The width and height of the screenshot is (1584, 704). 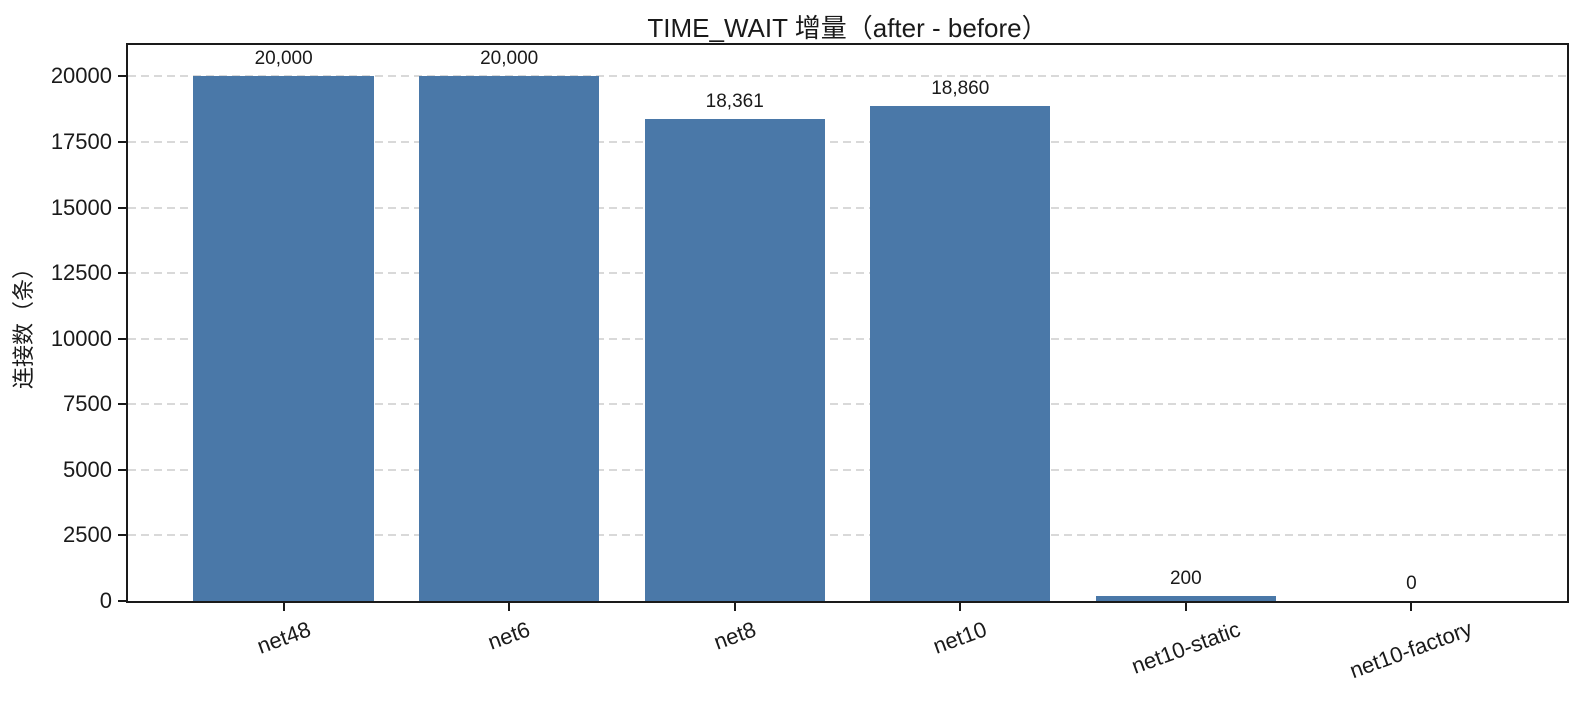 I want to click on x-tick-label: net10-static, so click(x=1185, y=647).